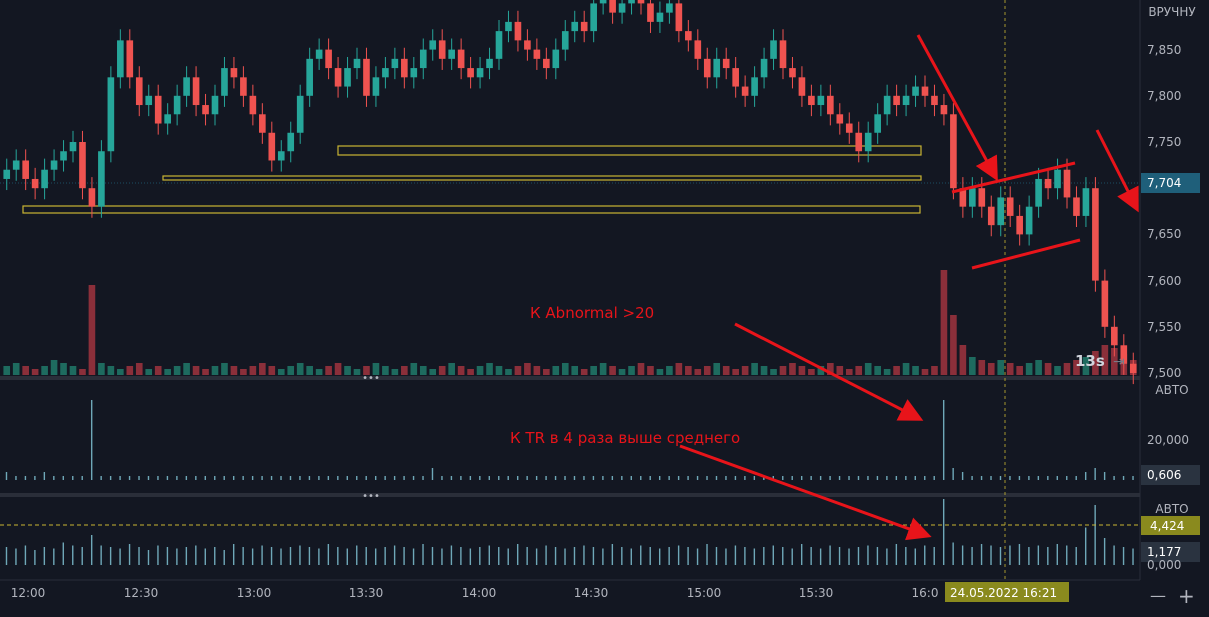 This screenshot has height=617, width=1209. What do you see at coordinates (1172, 12) in the screenshot?
I see `scale-mode-price: ВРУЧНУ` at bounding box center [1172, 12].